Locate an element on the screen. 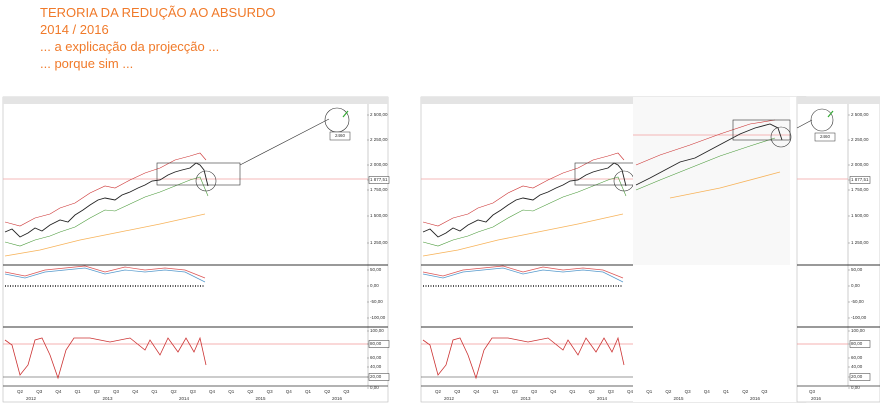 Image resolution: width=880 pixels, height=411 pixels. projection-fragment is located at coordinates (712, 181).